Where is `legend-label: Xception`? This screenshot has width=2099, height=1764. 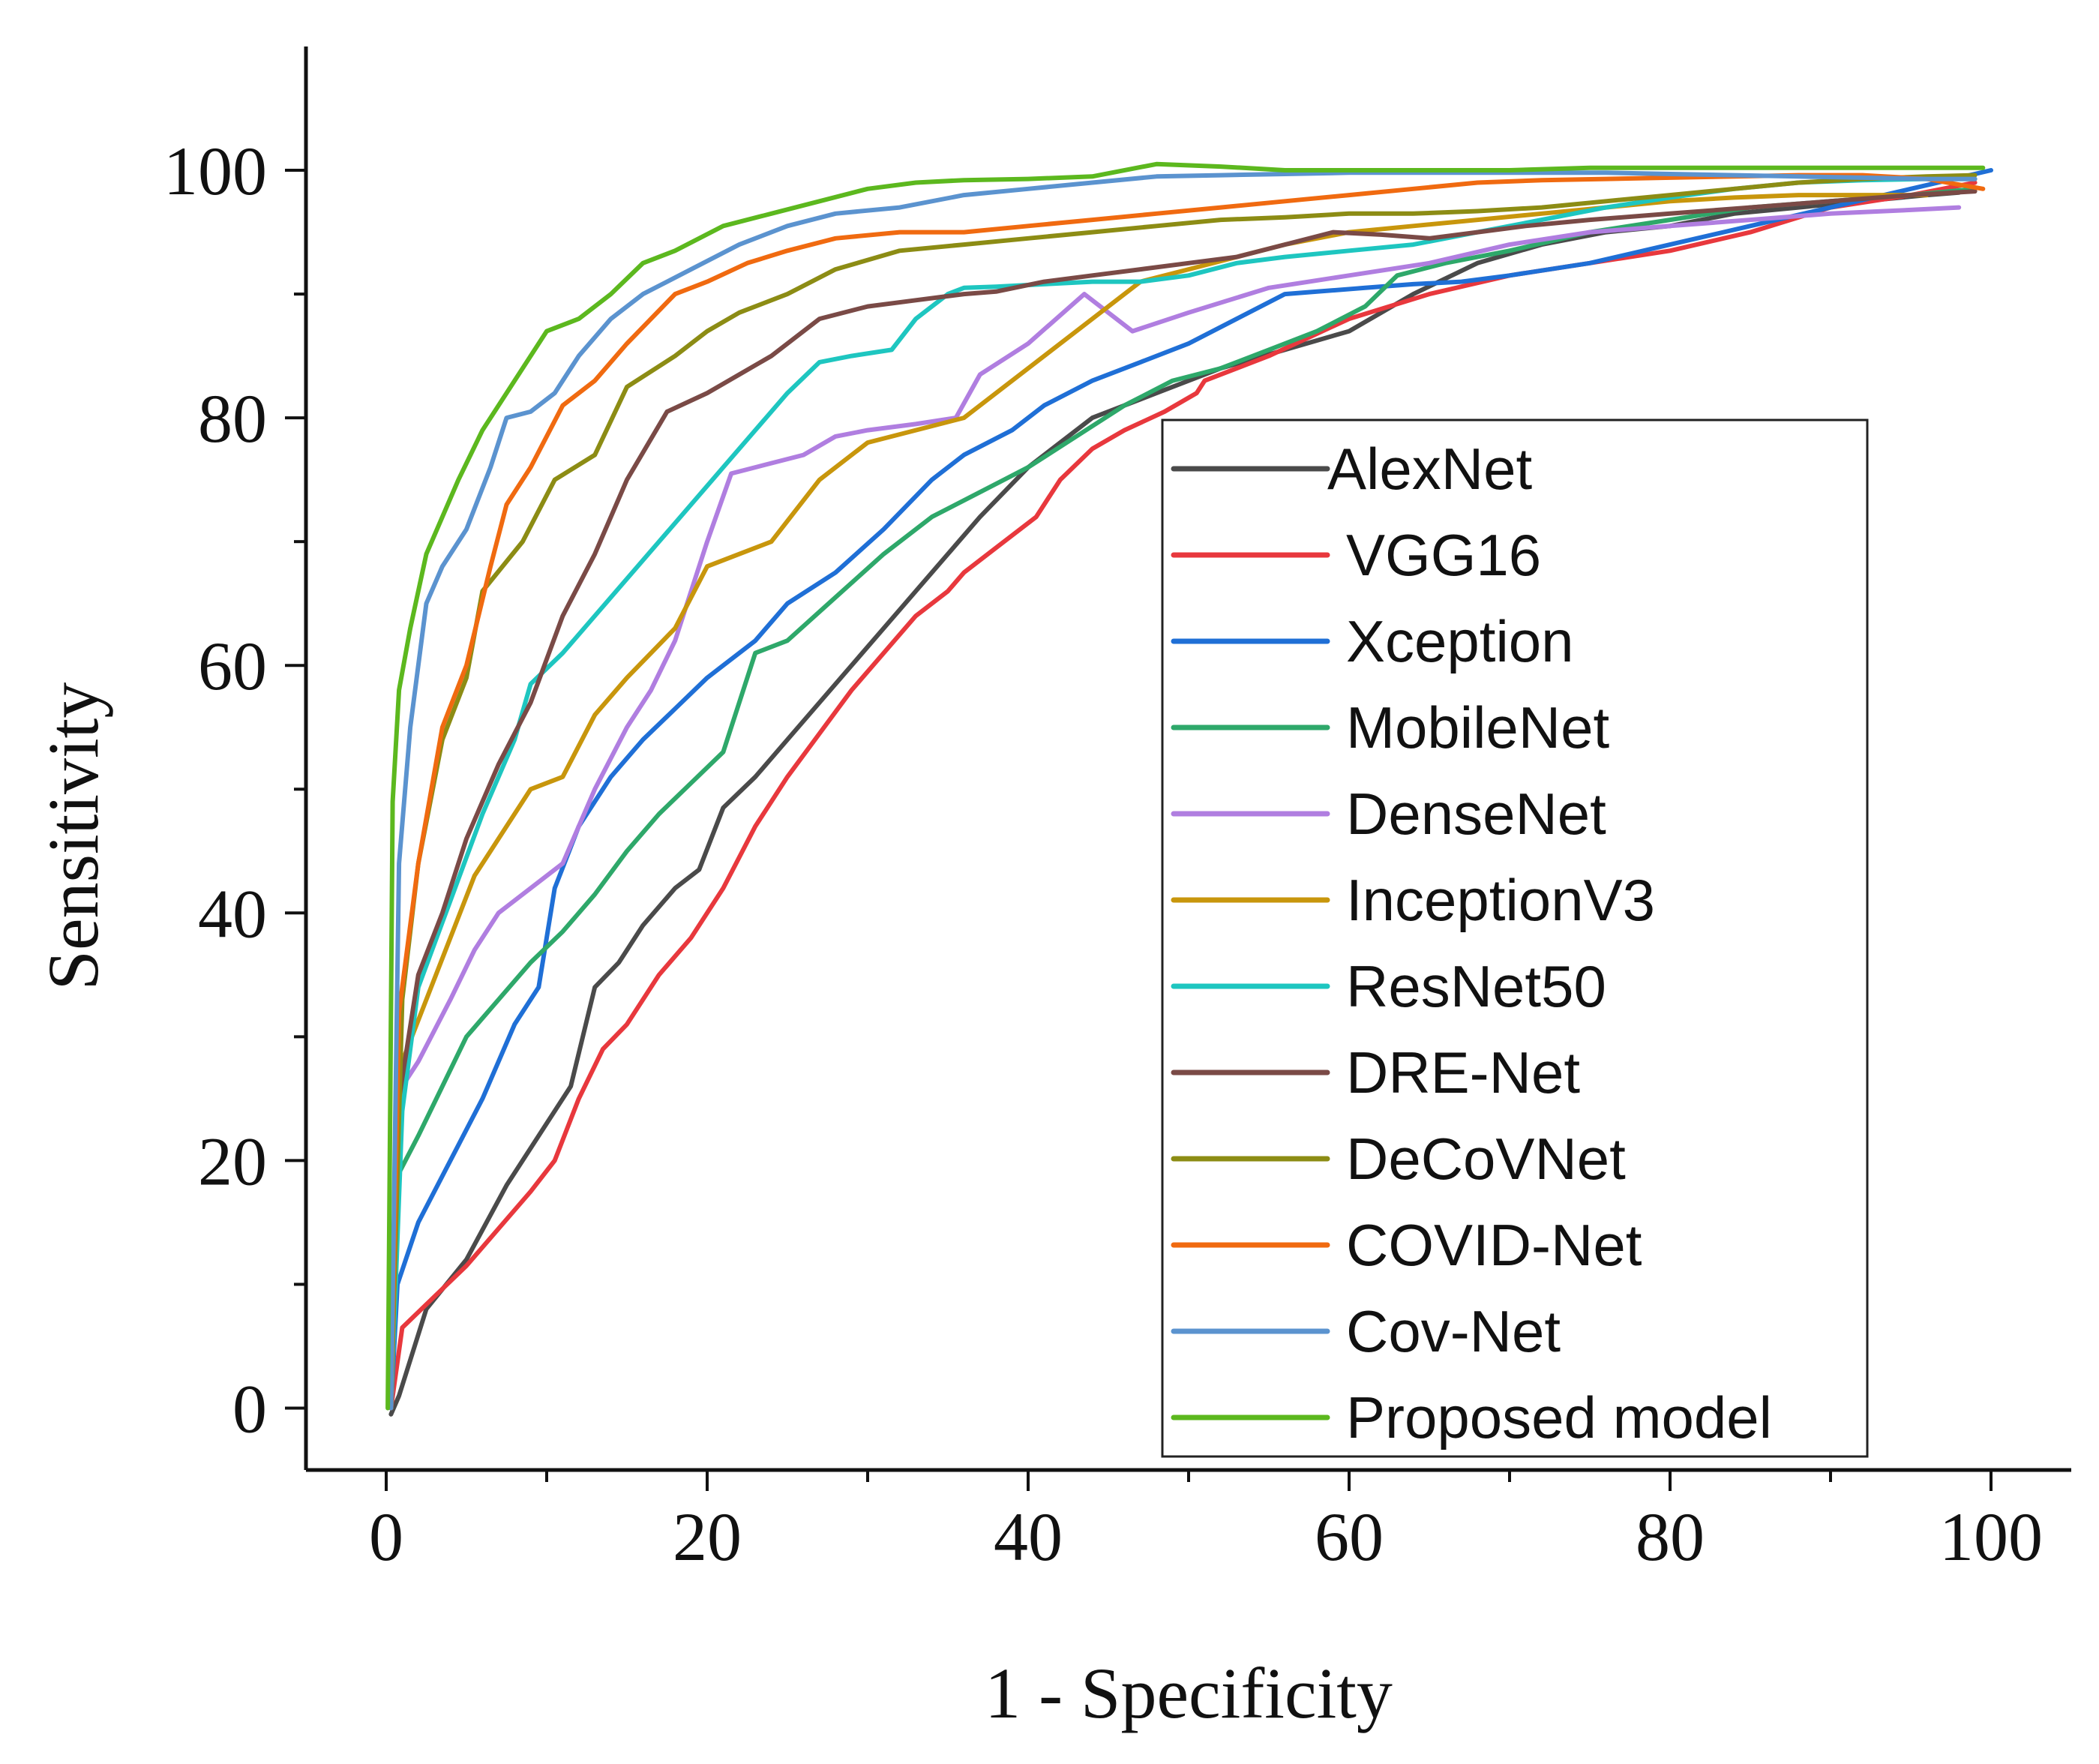 legend-label: Xception is located at coordinates (1460, 641).